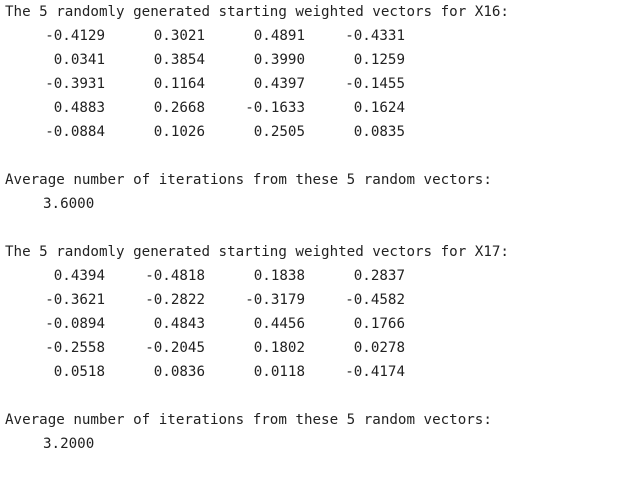 This screenshot has width=637, height=504. I want to click on matrix-cell: -0.0884, so click(75, 132).